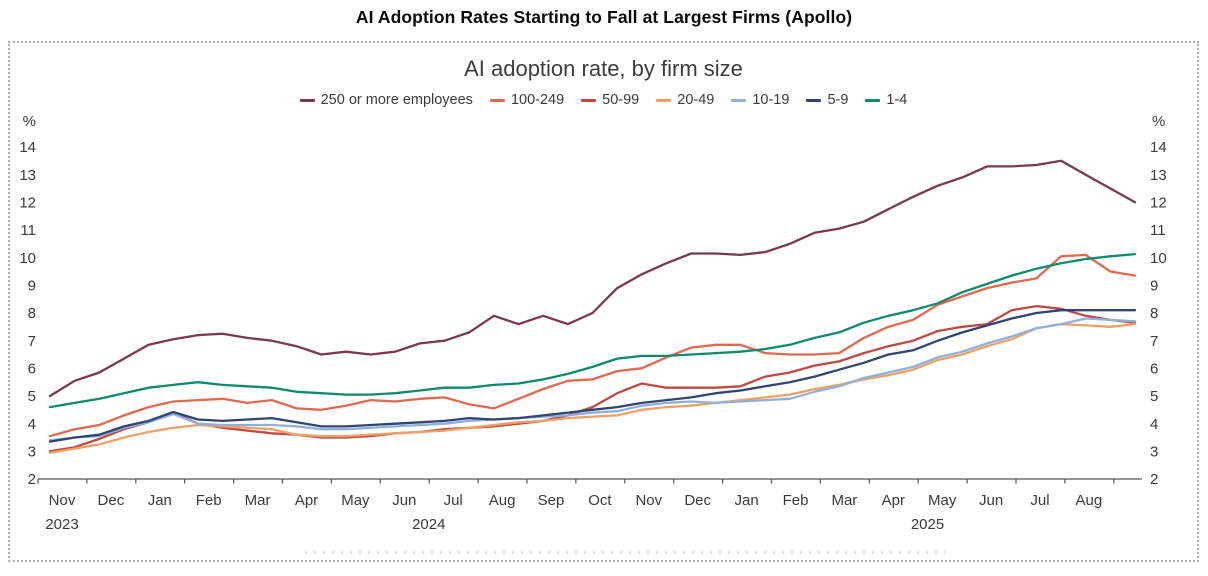 This screenshot has height=576, width=1208. I want to click on y-axis-label-left: 11, so click(28, 230).